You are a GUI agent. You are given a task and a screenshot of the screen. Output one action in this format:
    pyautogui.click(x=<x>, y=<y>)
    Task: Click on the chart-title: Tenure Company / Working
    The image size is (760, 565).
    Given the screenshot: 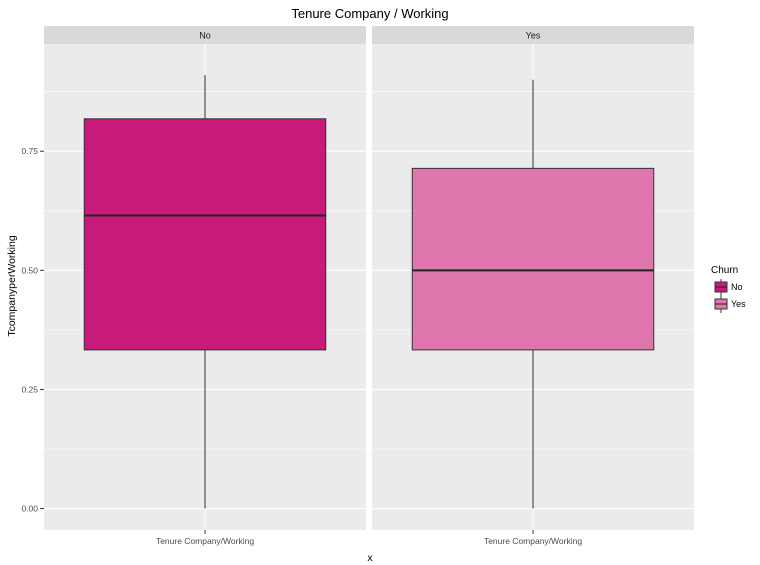 What is the action you would take?
    pyautogui.click(x=369, y=13)
    